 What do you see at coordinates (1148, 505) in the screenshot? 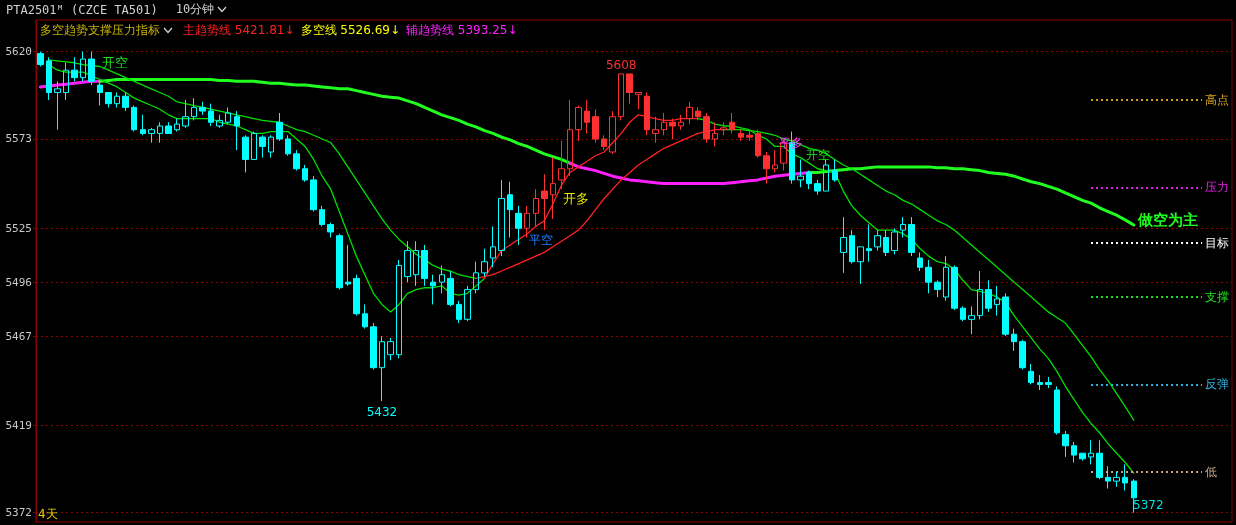
I see `annotation: 5372` at bounding box center [1148, 505].